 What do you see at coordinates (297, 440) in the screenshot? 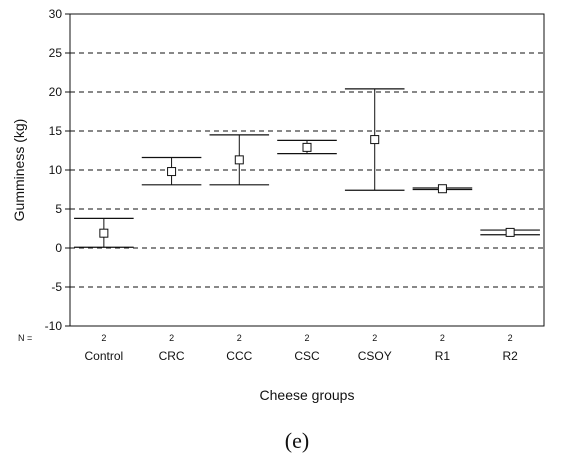
I see `panel-label: (e)` at bounding box center [297, 440].